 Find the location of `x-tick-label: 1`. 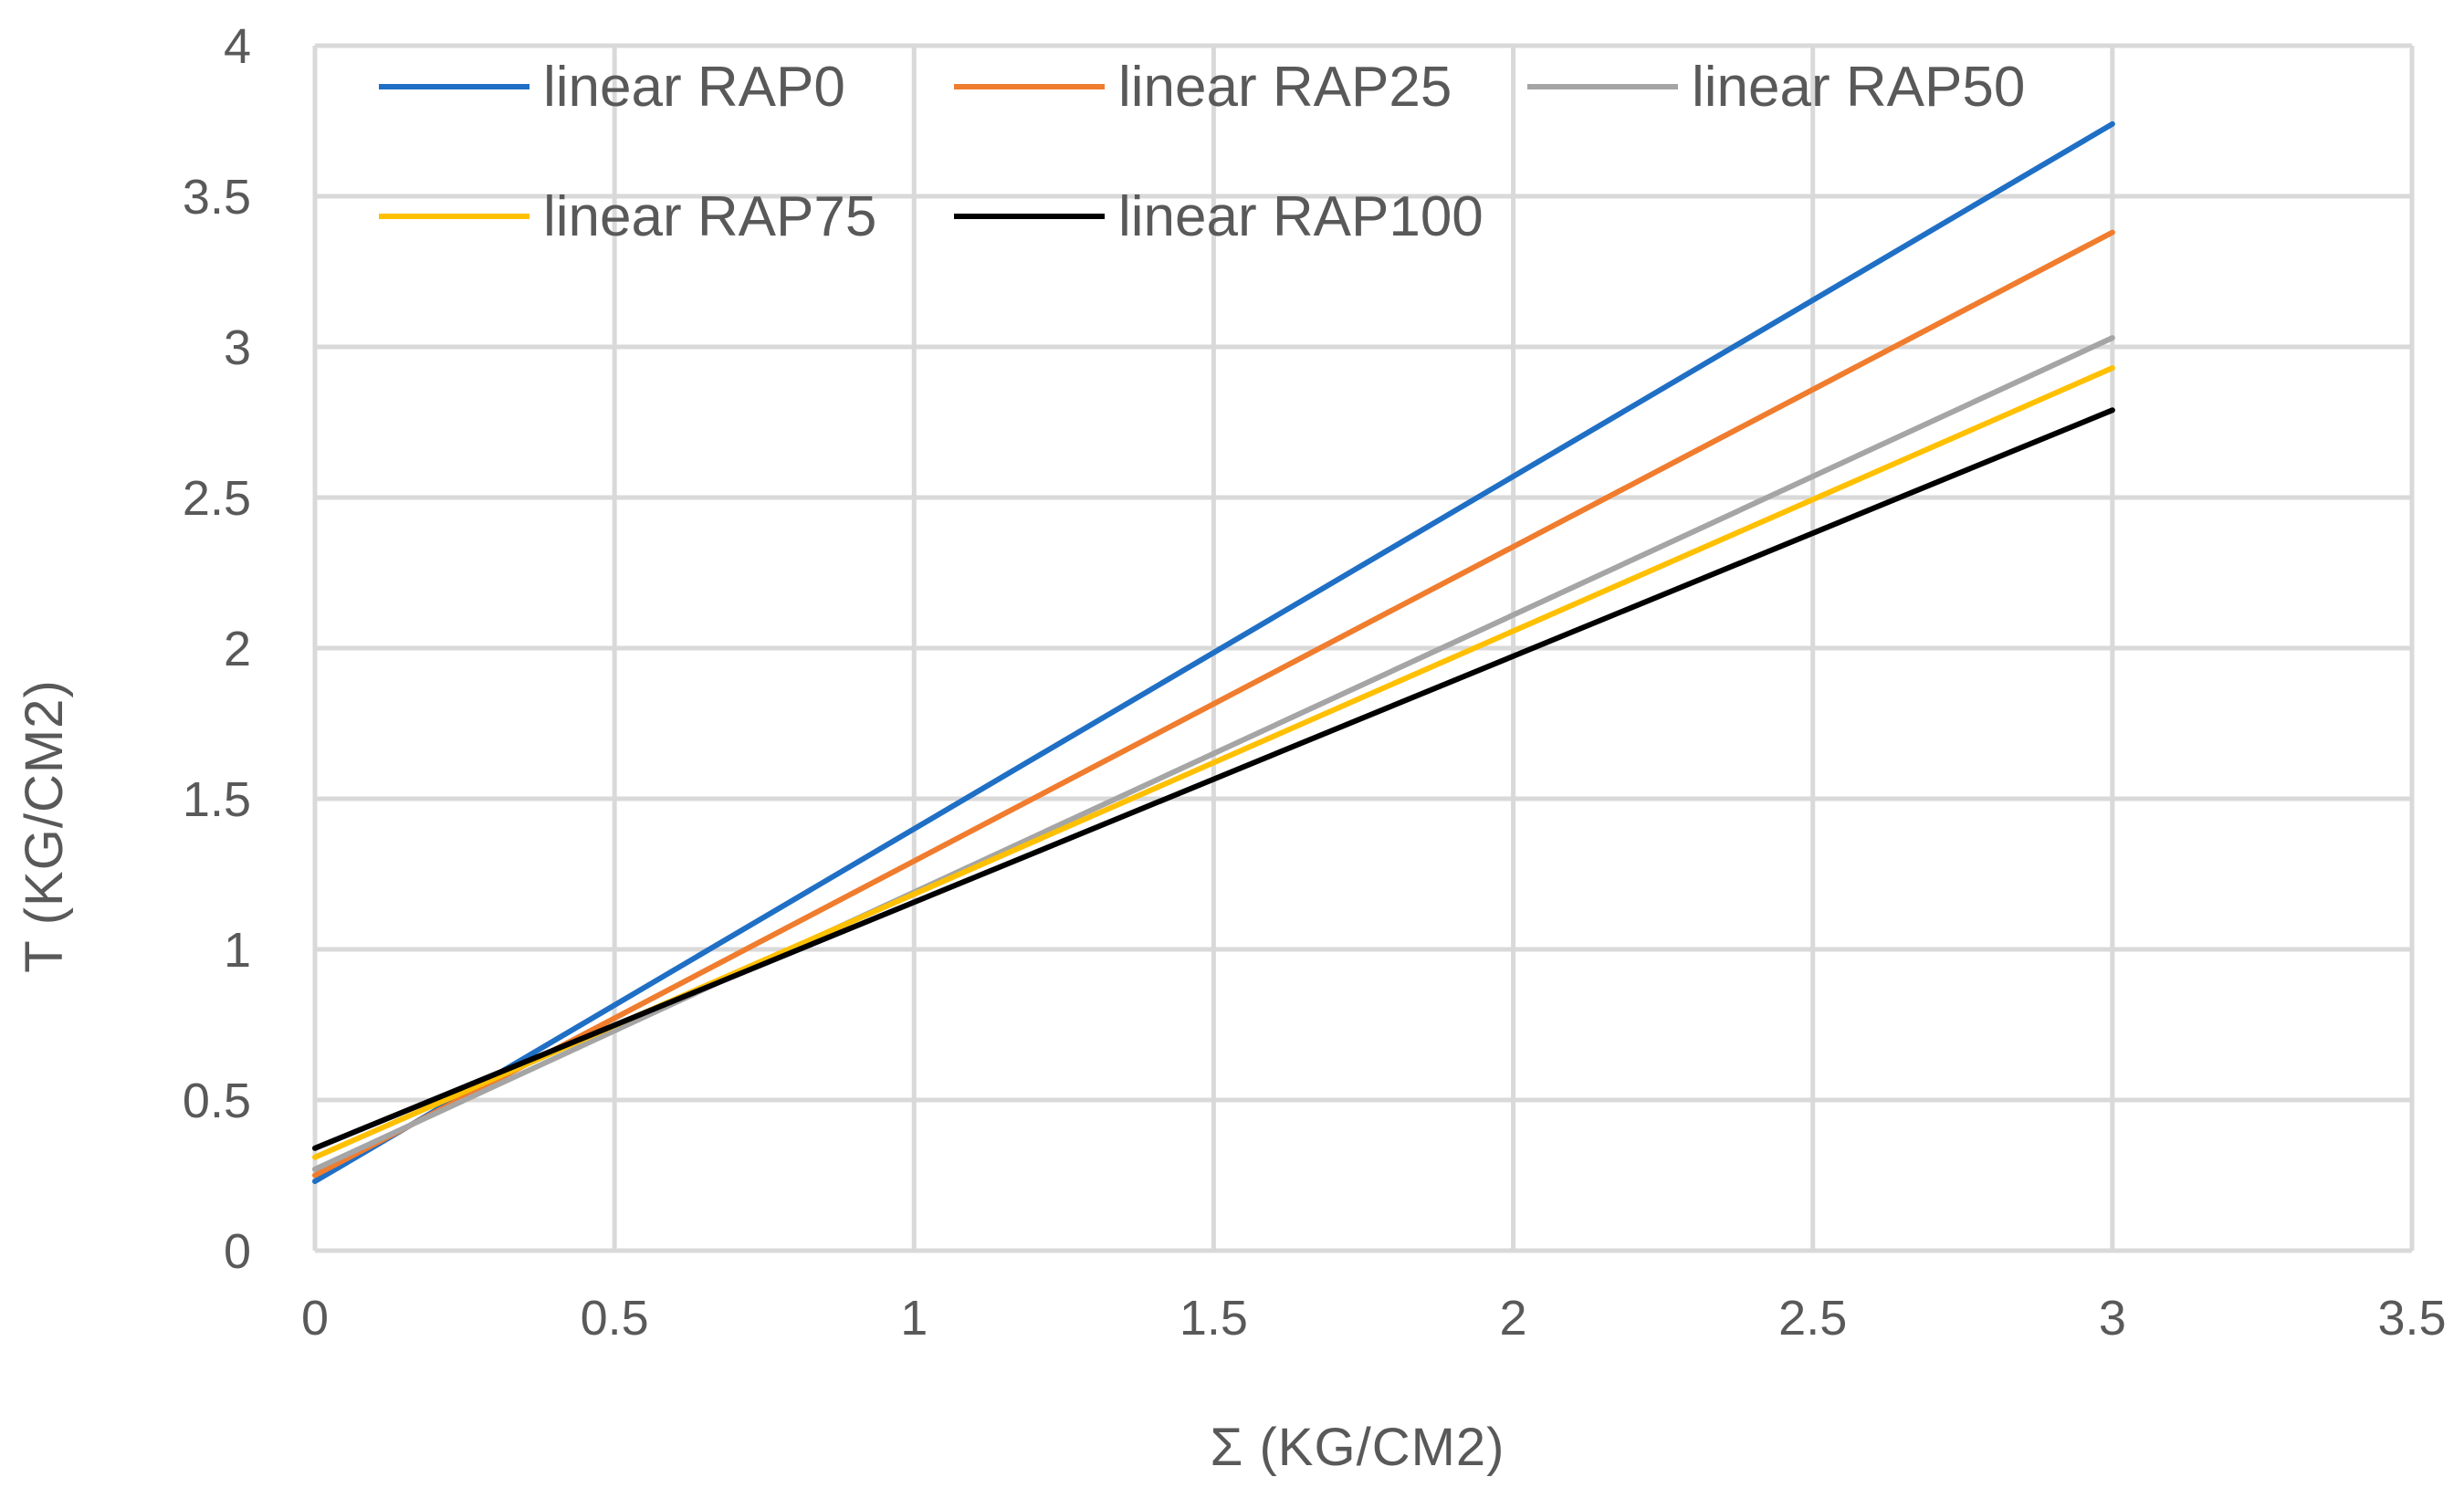

x-tick-label: 1 is located at coordinates (914, 1318).